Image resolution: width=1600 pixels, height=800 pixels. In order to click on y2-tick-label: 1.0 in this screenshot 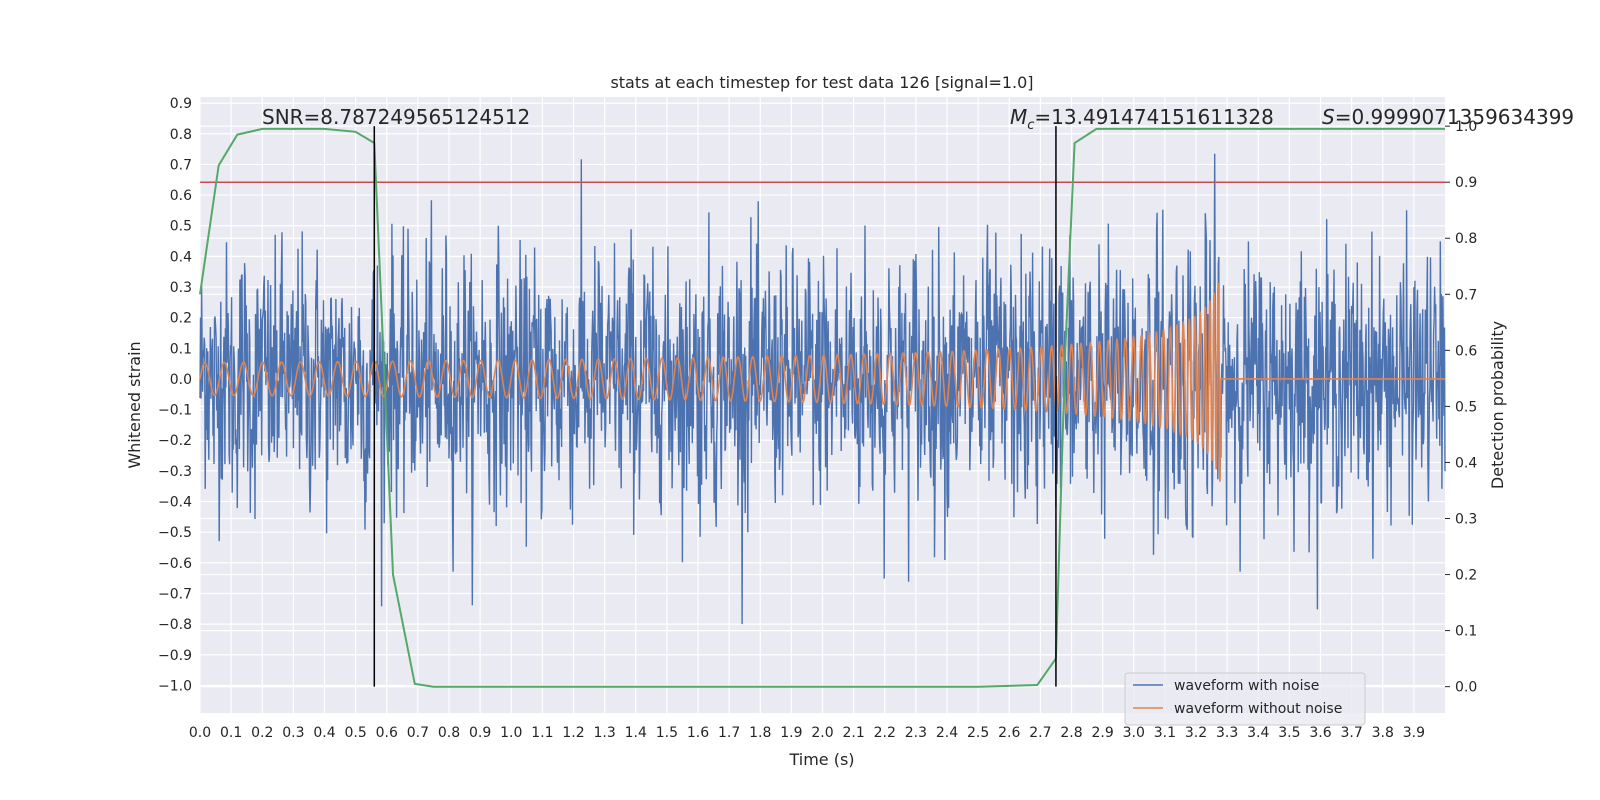, I will do `click(1466, 127)`.